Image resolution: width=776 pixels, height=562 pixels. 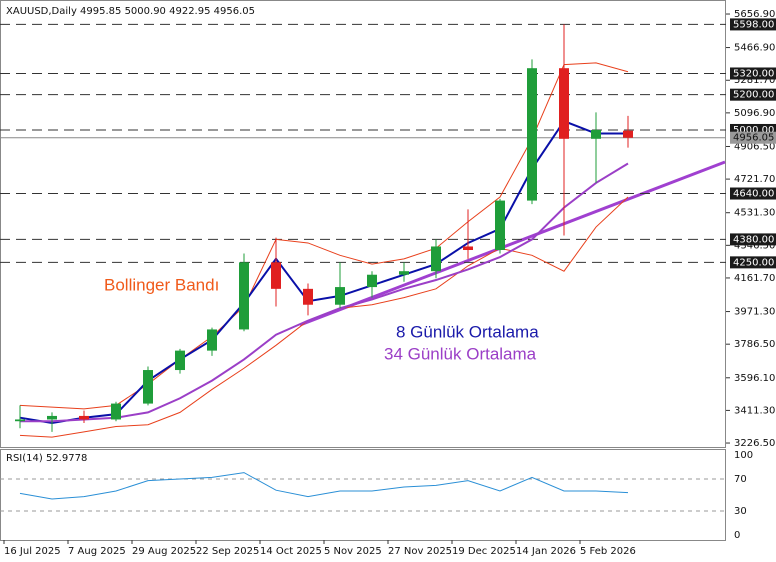 I want to click on x-tick-label: 5 Feb 2026, so click(x=608, y=551).